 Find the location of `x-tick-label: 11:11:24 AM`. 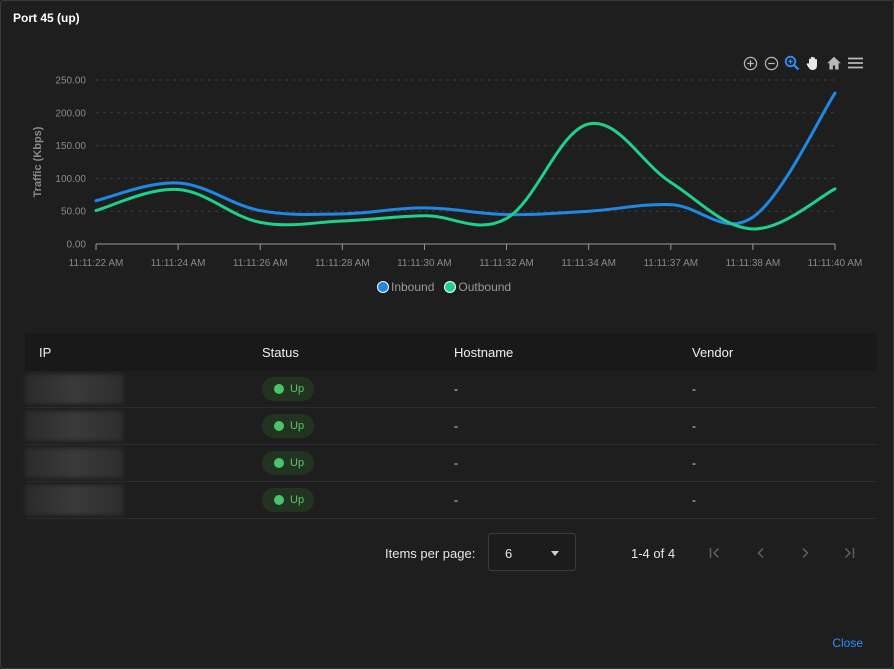

x-tick-label: 11:11:24 AM is located at coordinates (178, 263).